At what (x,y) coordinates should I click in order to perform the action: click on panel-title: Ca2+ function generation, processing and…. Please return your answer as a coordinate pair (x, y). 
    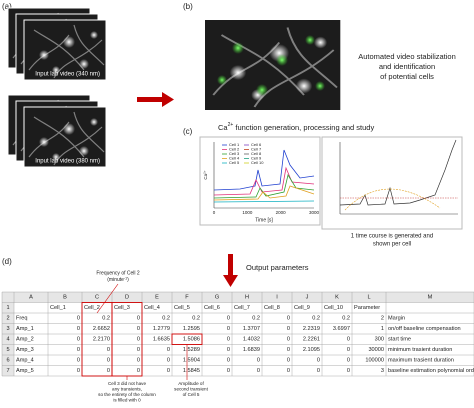
    Looking at the image, I should click on (296, 127).